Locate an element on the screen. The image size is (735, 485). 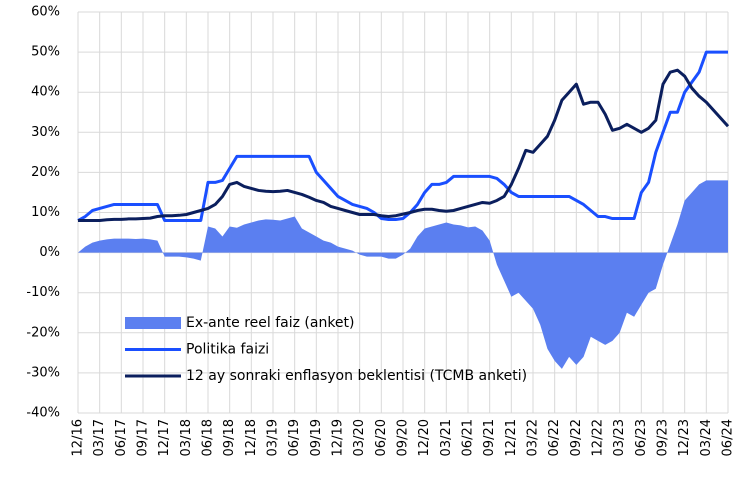
x-tick-label: 06/24 is located at coordinates (728, 437).